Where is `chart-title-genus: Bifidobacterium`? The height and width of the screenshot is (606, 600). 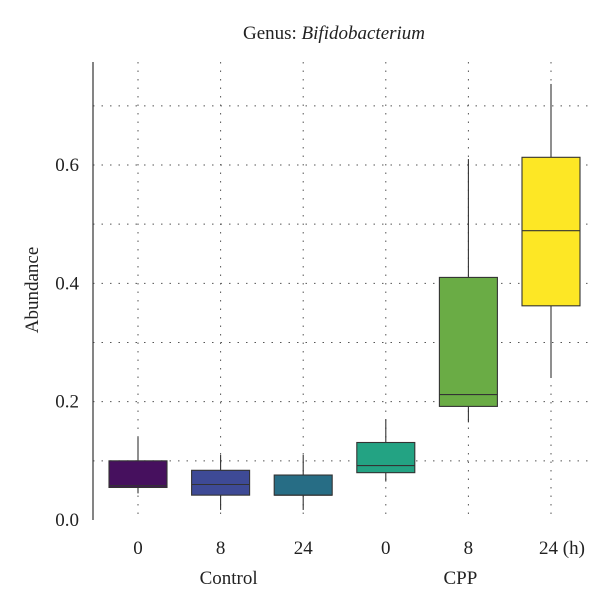 chart-title-genus: Bifidobacterium is located at coordinates (363, 33).